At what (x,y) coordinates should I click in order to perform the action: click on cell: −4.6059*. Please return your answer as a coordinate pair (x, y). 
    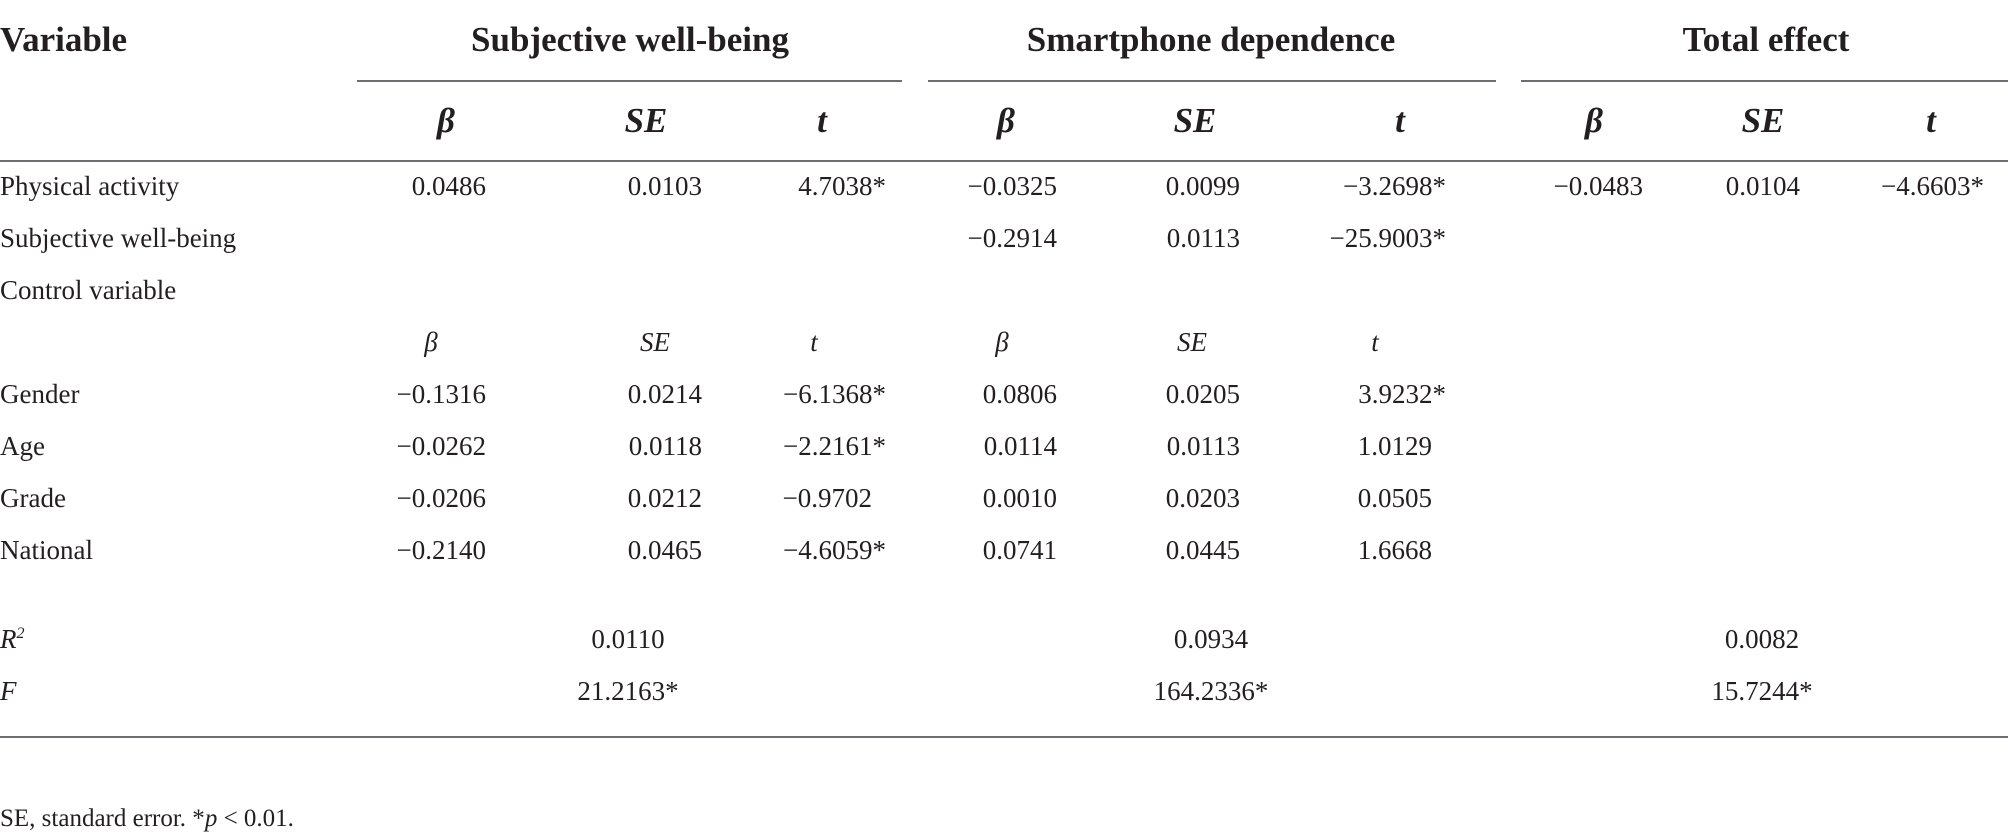
    Looking at the image, I should click on (834, 550).